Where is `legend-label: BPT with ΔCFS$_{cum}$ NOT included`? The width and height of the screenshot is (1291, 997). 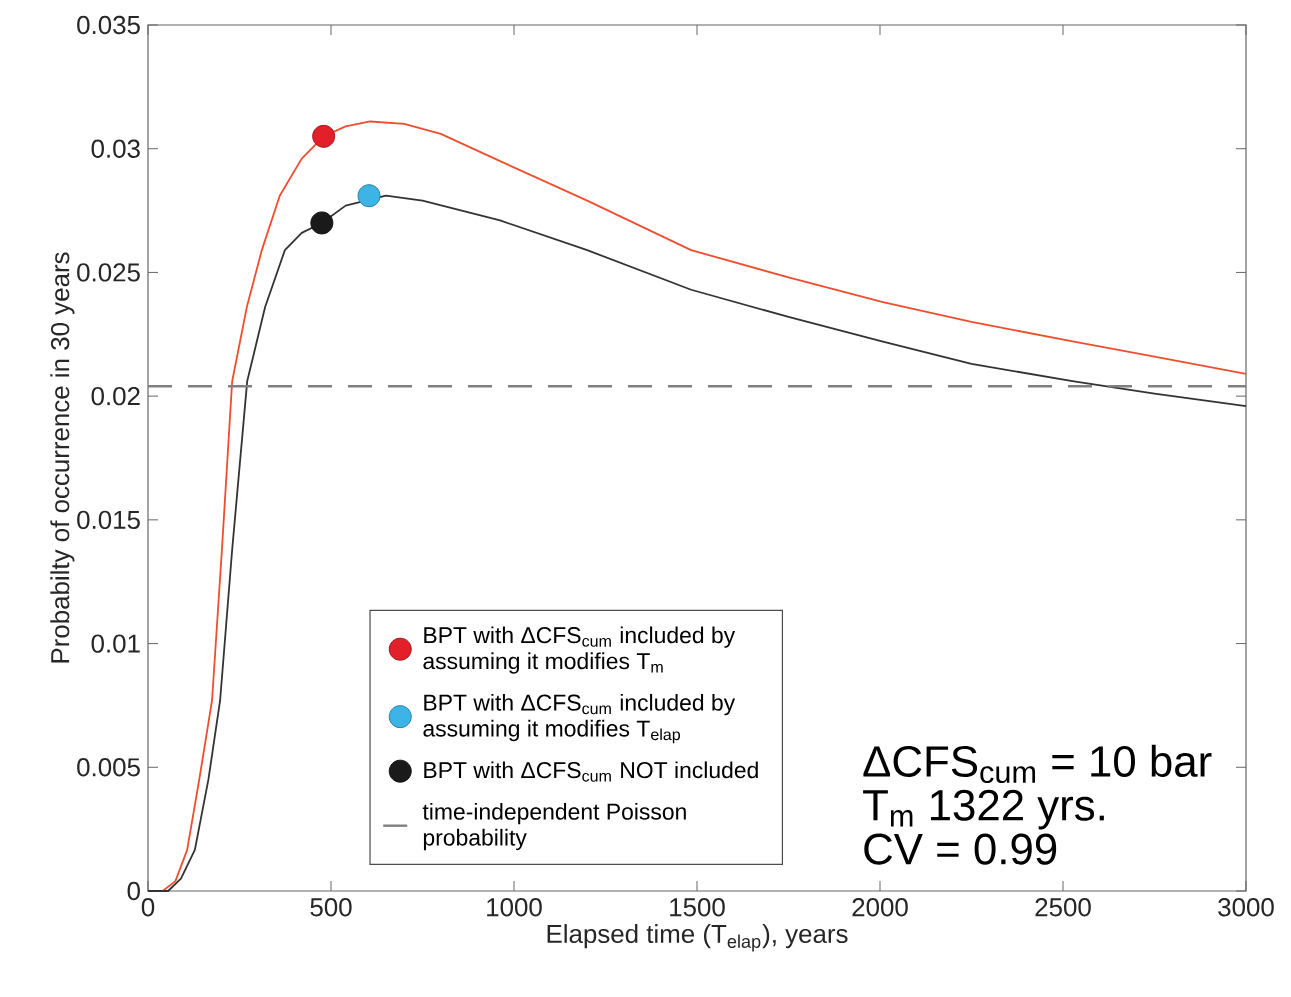
legend-label: BPT with ΔCFS$_{cum}$ NOT included is located at coordinates (591, 771).